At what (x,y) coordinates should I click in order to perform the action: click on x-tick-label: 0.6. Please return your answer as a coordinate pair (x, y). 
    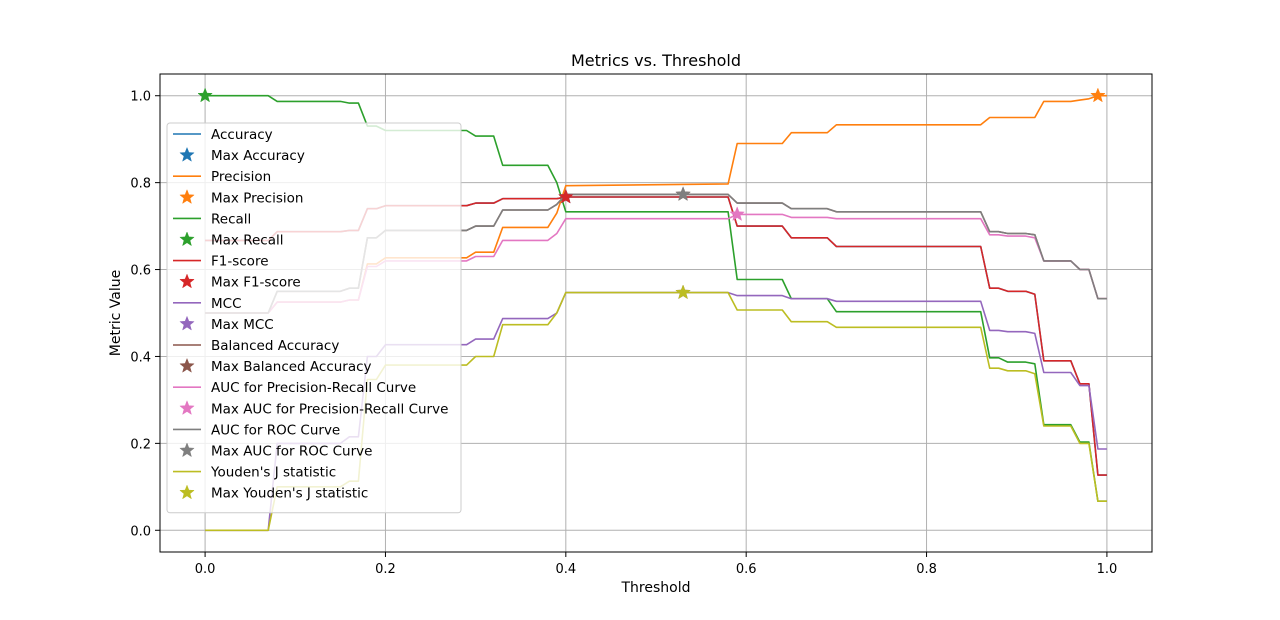
    Looking at the image, I should click on (746, 569).